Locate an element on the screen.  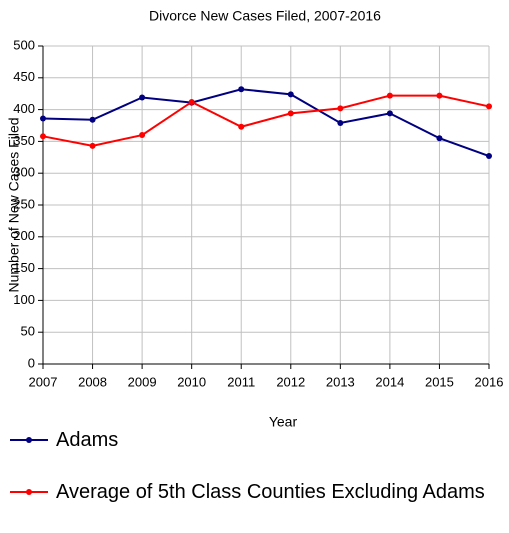
y-tick-label: 0 is located at coordinates (31, 362).